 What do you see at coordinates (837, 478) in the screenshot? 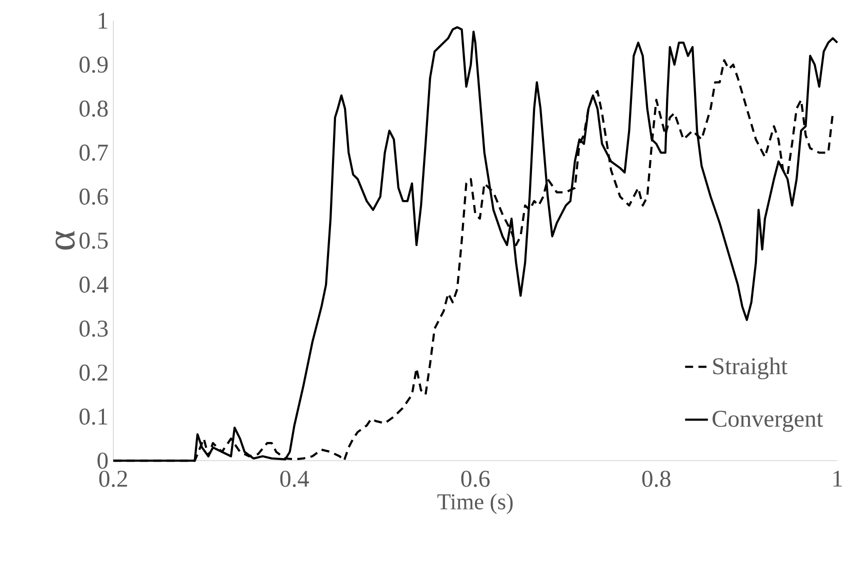
I see `x-tick-label: 1` at bounding box center [837, 478].